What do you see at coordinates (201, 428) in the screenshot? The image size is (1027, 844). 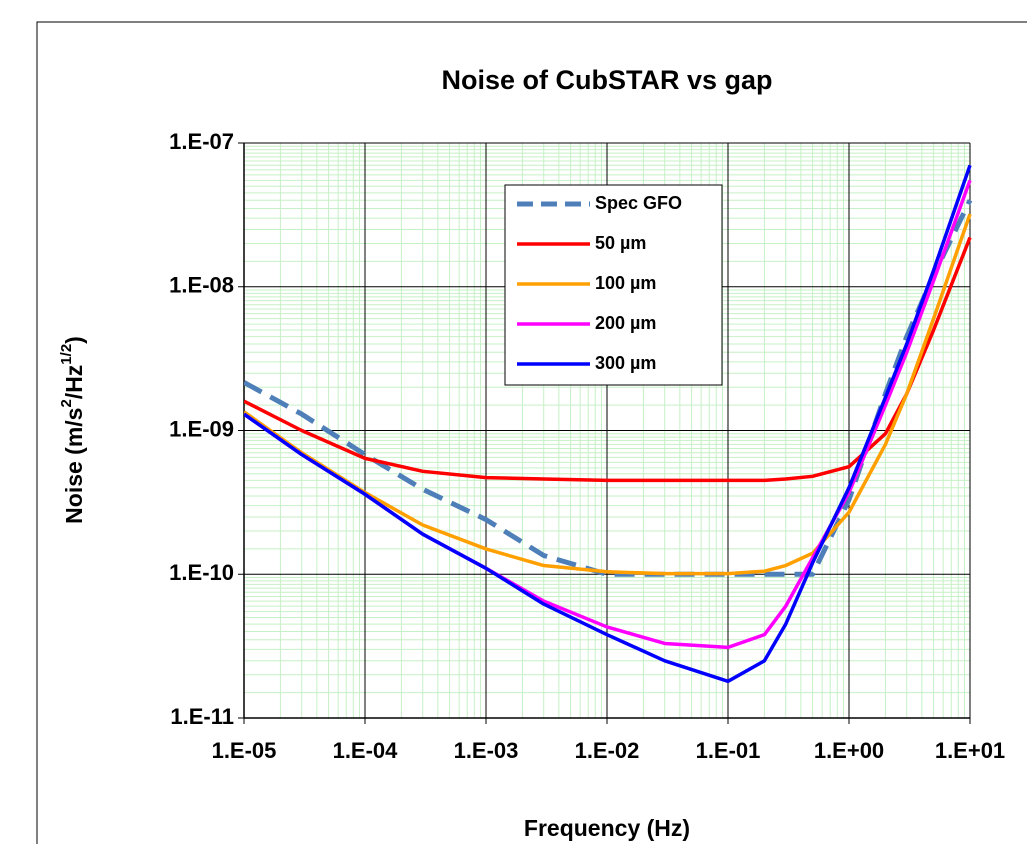 I see `y-tick-label: 1.E-09` at bounding box center [201, 428].